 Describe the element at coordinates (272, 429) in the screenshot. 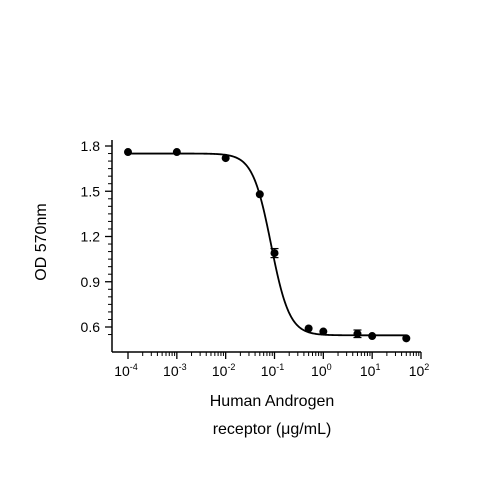

I see `x-axis-title-line-2: receptor (μg/mL)` at that location.